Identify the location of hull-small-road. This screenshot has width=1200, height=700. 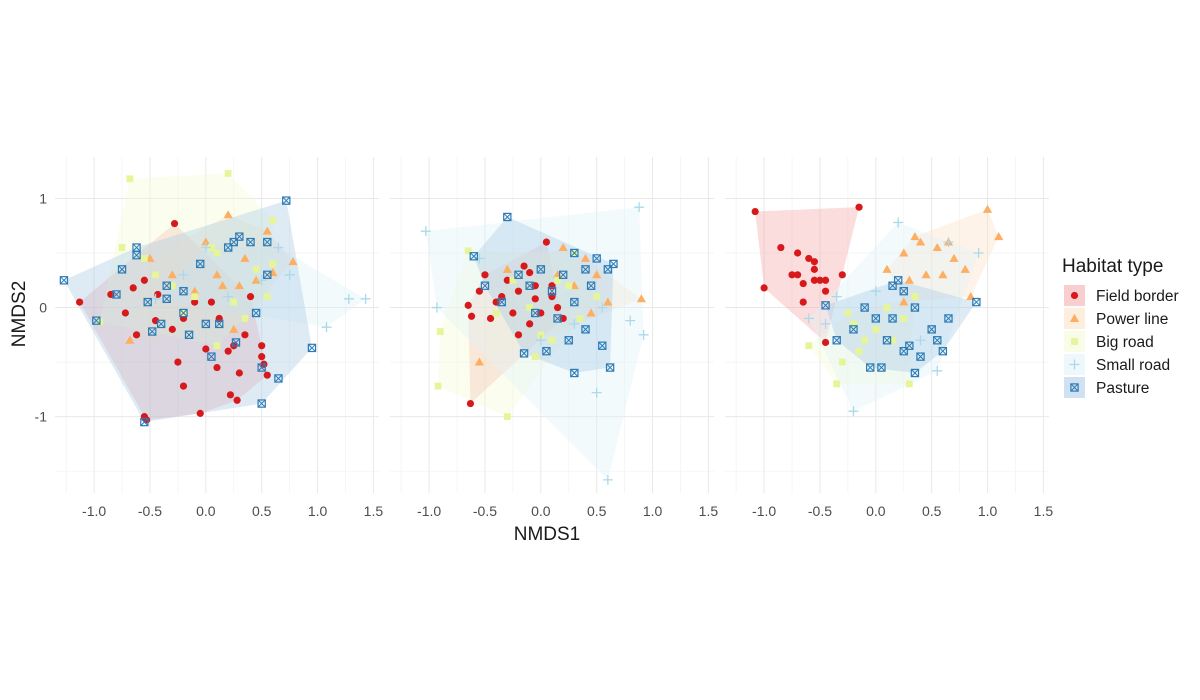
(534, 343).